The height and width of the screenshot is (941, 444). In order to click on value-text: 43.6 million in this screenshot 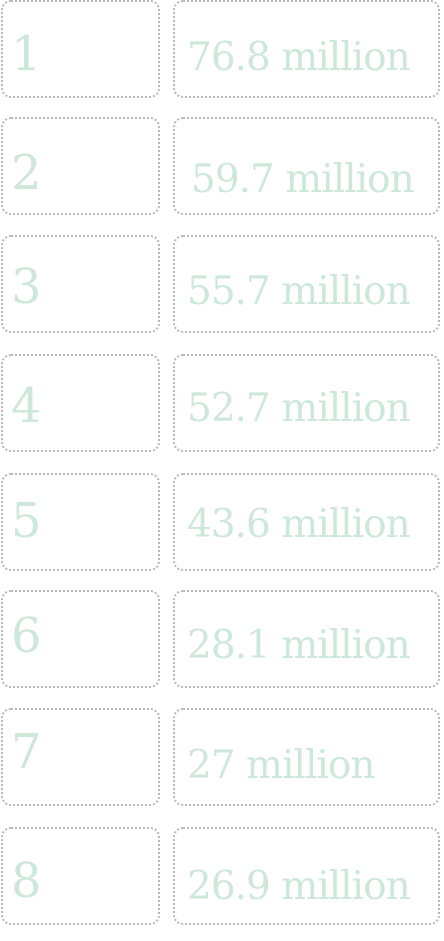, I will do `click(299, 524)`.